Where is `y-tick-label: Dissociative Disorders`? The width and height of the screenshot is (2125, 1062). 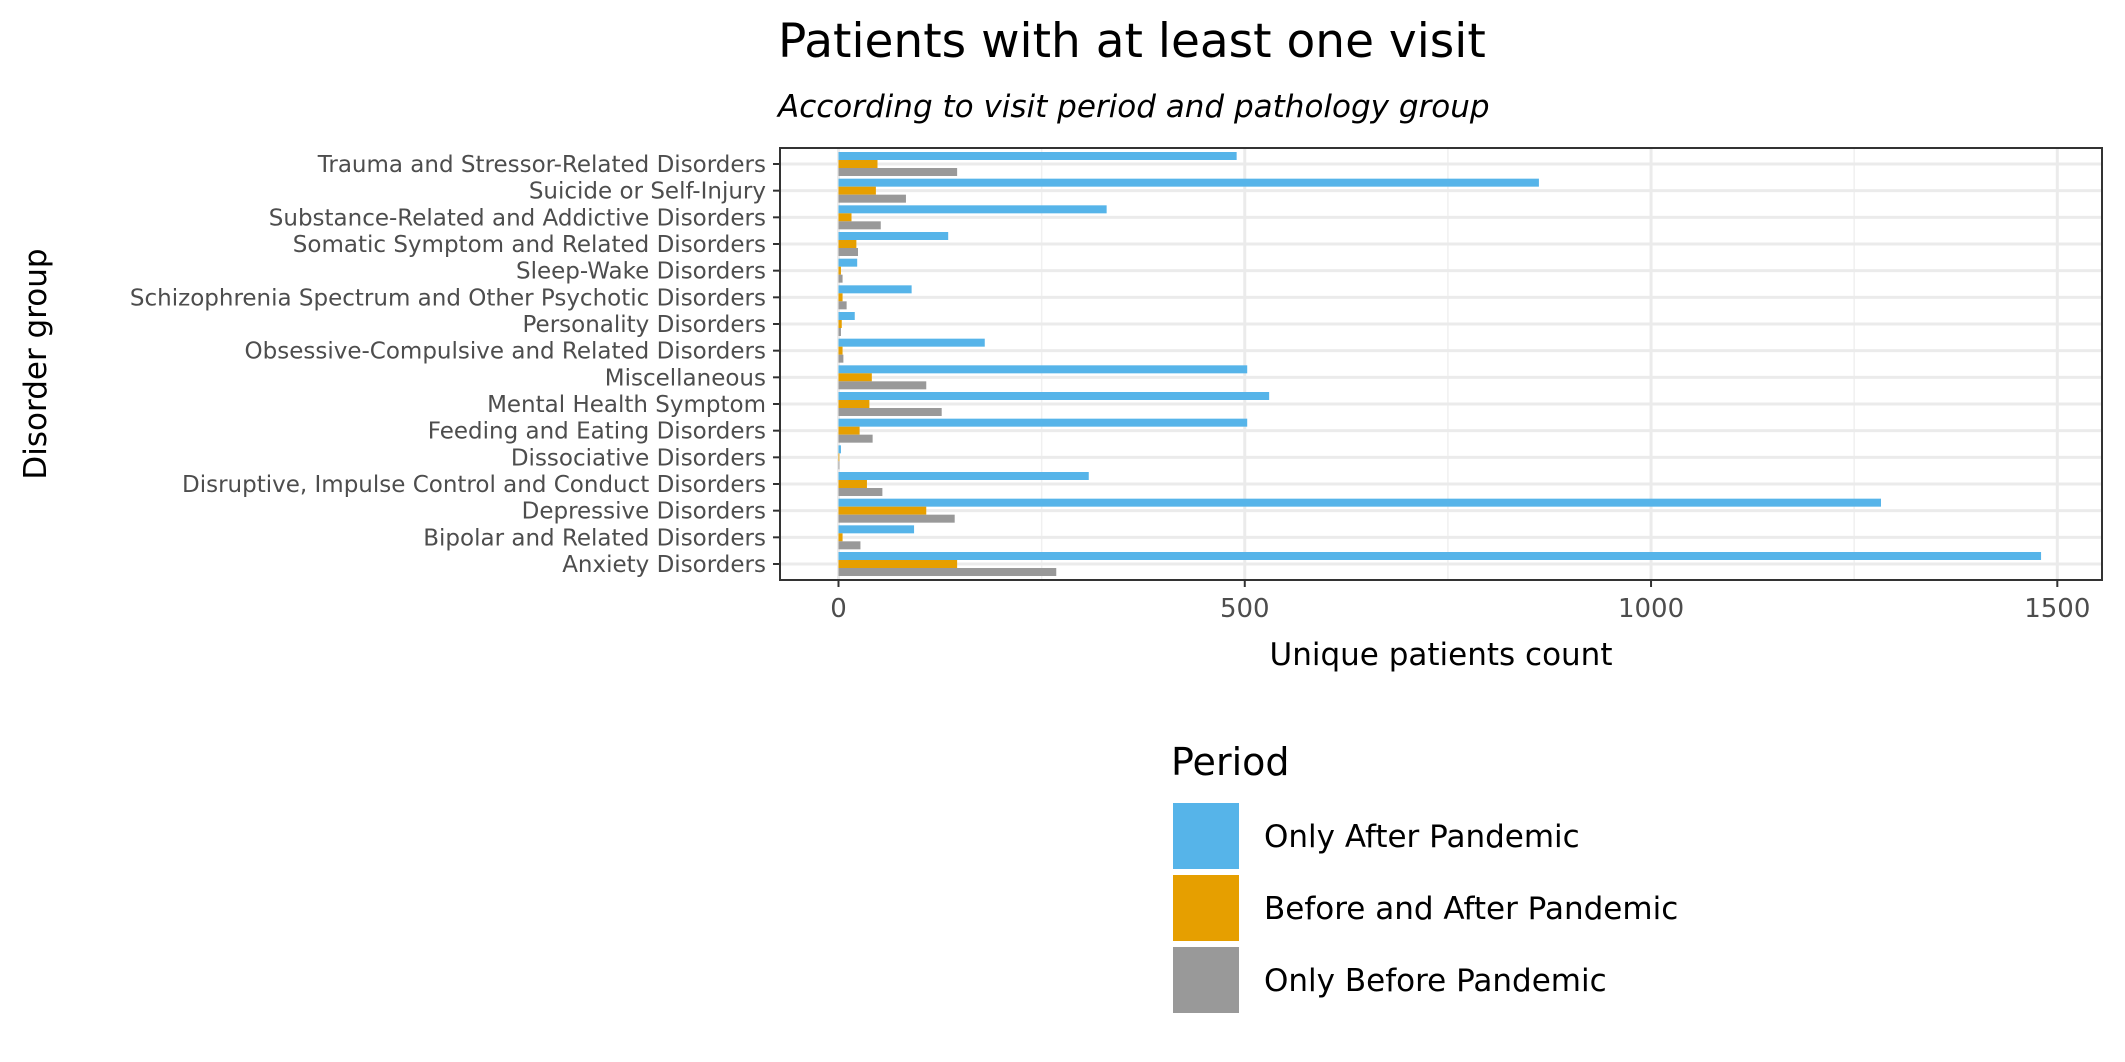 y-tick-label: Dissociative Disorders is located at coordinates (638, 458).